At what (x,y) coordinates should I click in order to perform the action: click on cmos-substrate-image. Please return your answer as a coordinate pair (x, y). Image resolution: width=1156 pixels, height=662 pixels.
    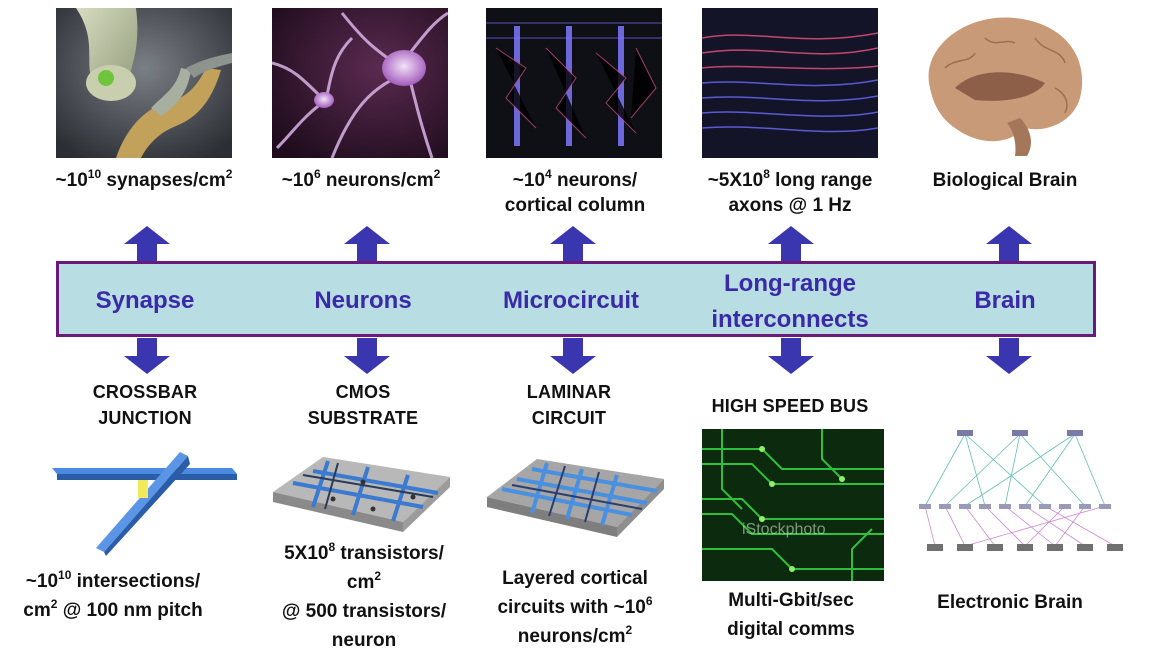
    Looking at the image, I should click on (361, 494).